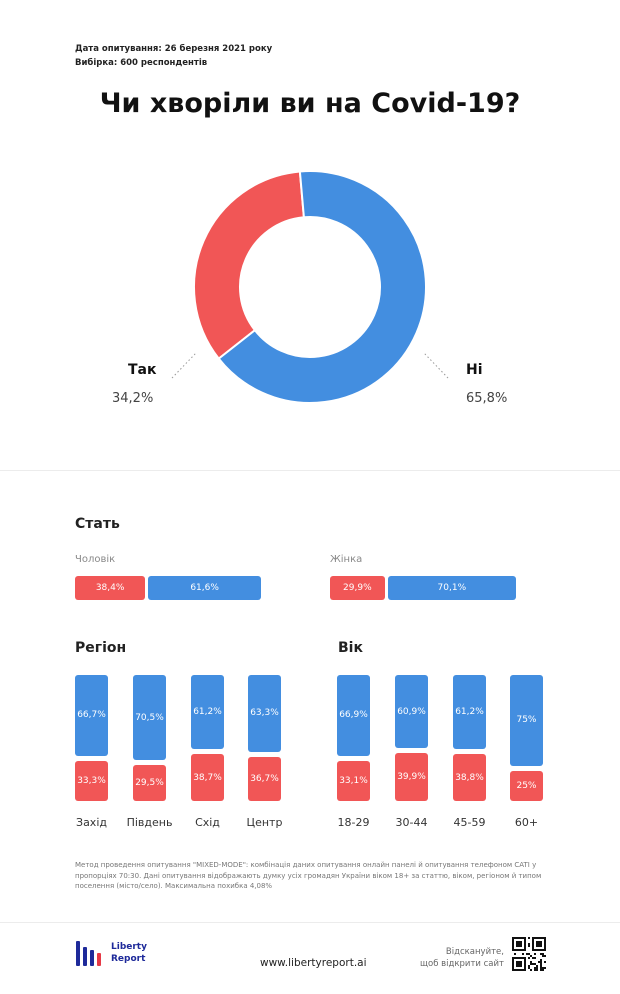  I want to click on region-category-2: Схід, so click(207, 822).